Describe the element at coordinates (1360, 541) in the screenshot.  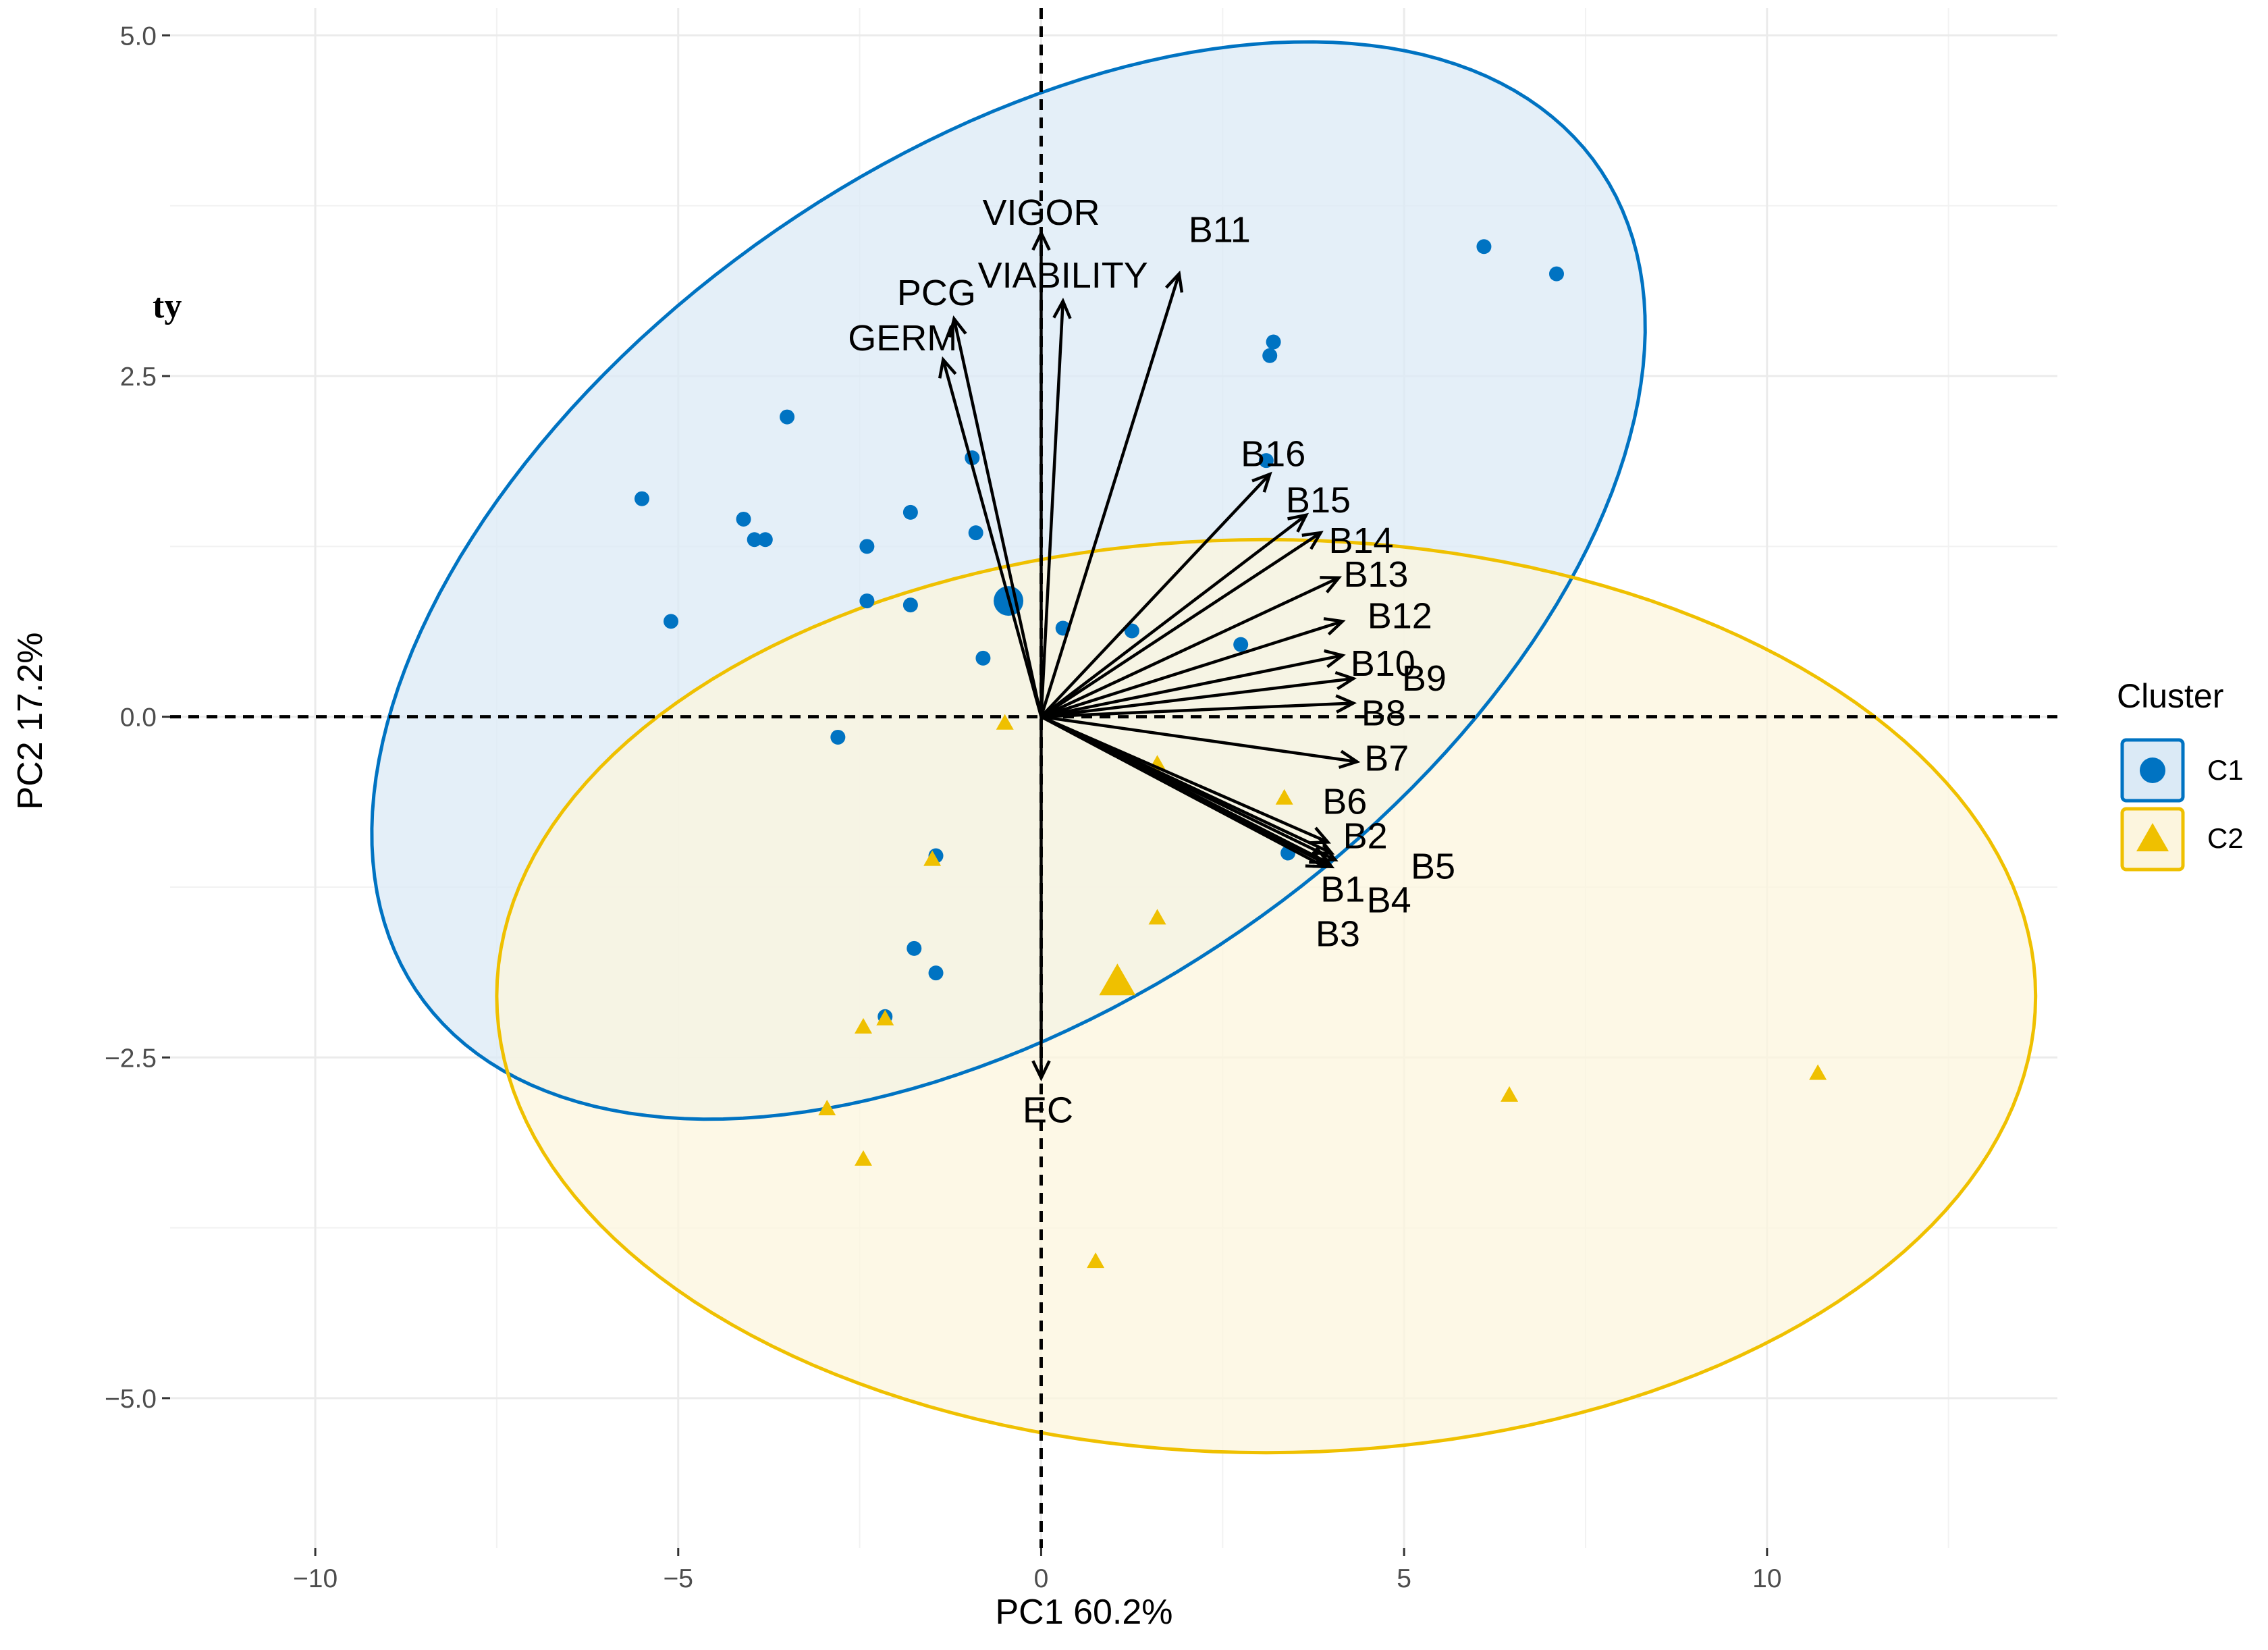
I see `loading-label-b14: B14` at that location.